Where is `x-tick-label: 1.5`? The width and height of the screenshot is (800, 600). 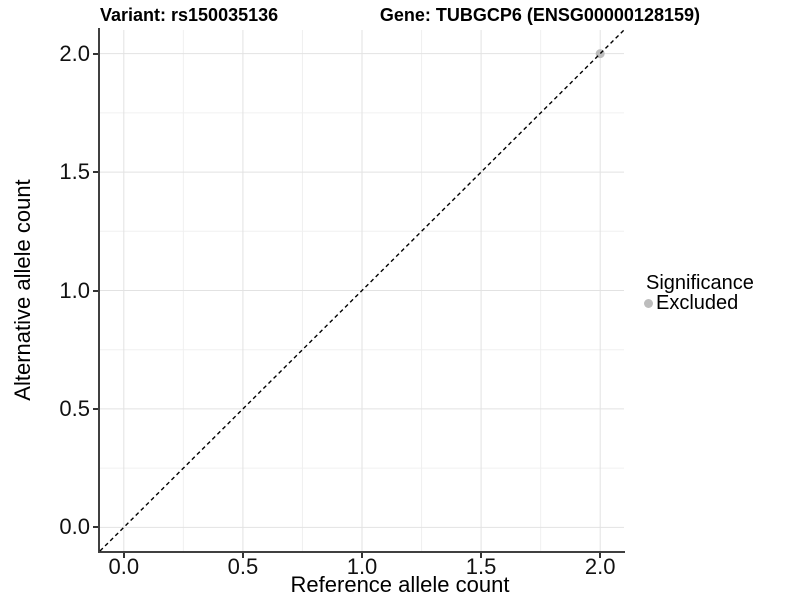 x-tick-label: 1.5 is located at coordinates (481, 566).